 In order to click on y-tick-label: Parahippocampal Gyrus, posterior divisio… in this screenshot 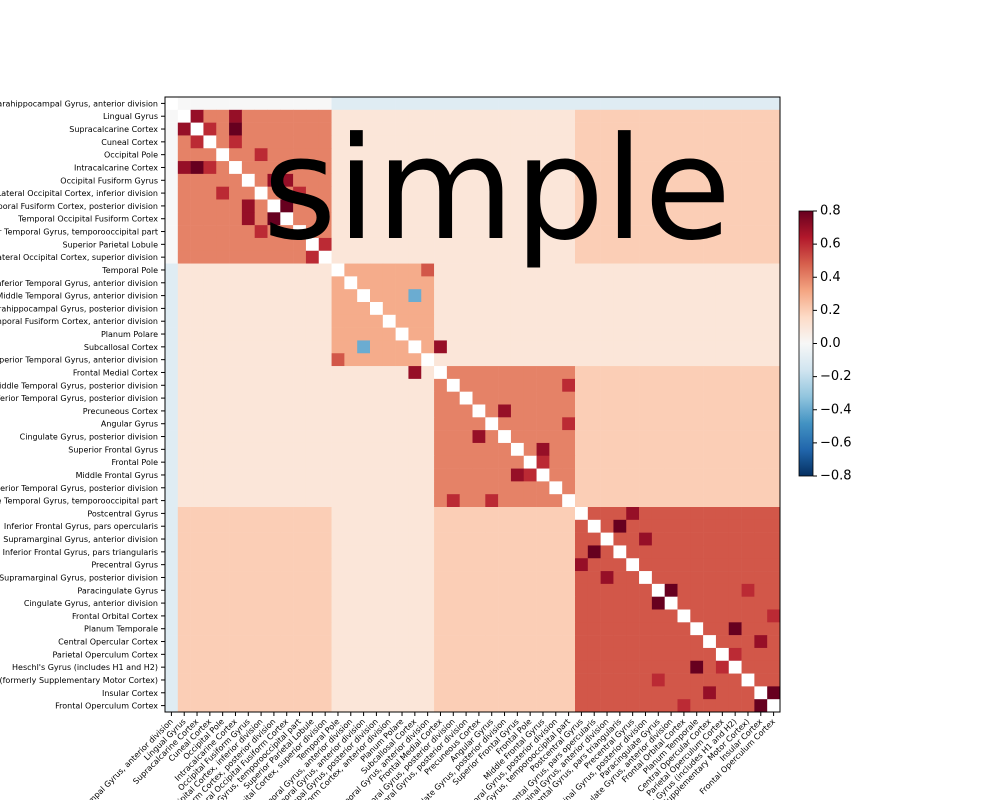, I will do `click(79, 308)`.